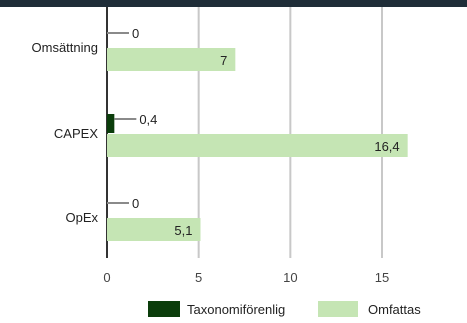 Image resolution: width=467 pixels, height=323 pixels. Describe the element at coordinates (394, 309) in the screenshot. I see `legend-label-Omfattas: Omfattas` at that location.